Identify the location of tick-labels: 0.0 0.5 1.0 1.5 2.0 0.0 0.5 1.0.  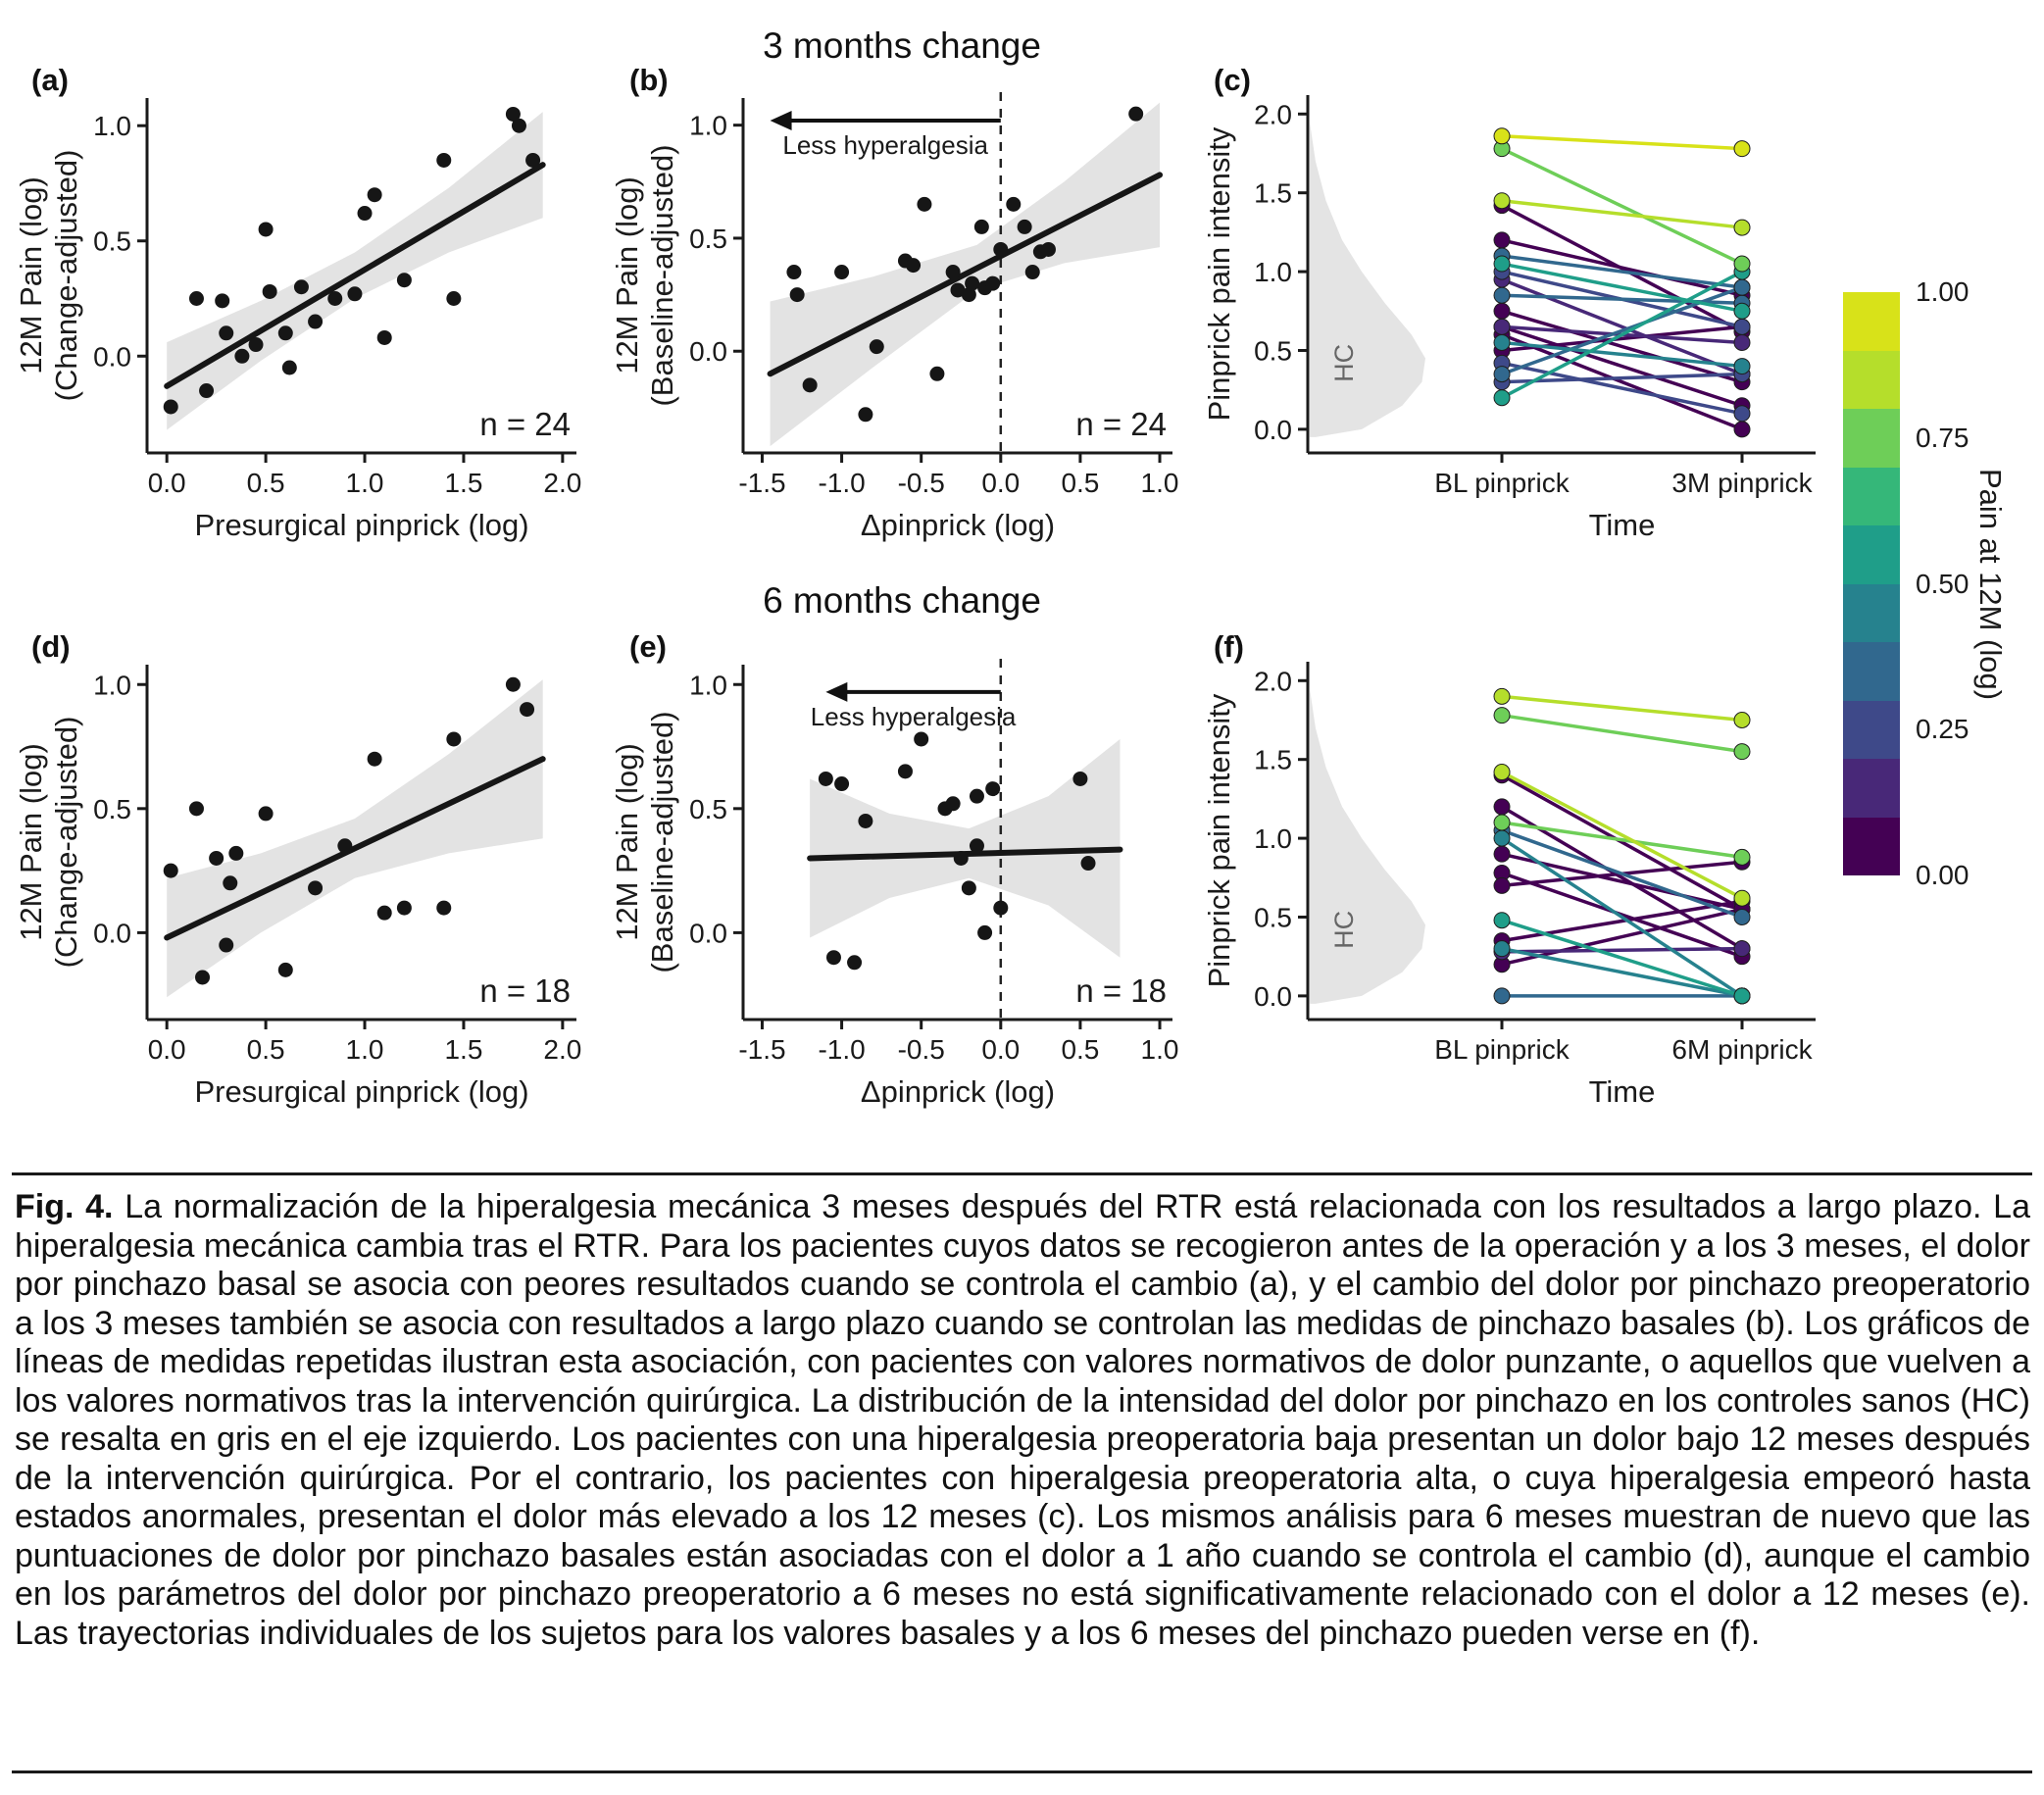
(337, 867).